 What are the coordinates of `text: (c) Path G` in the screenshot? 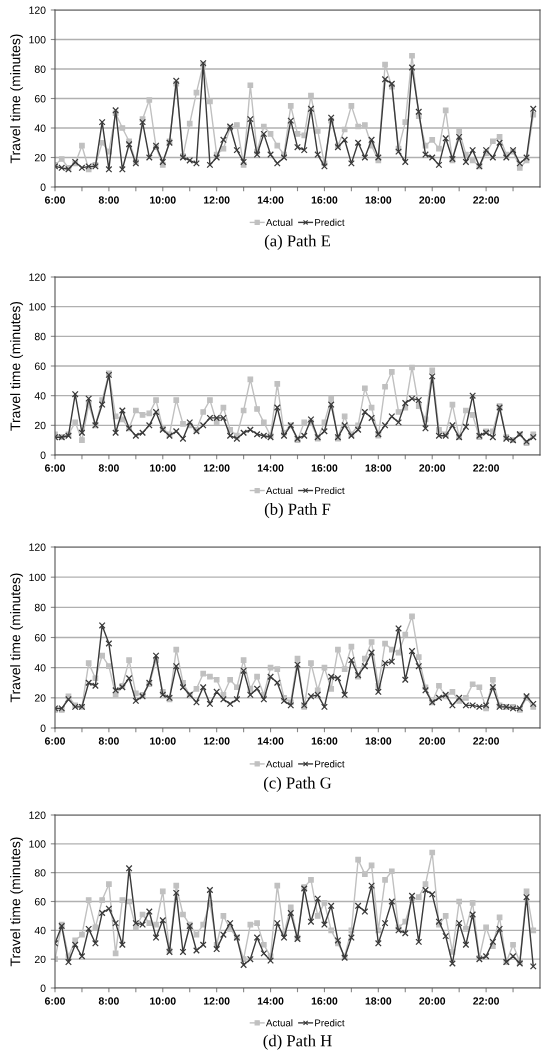 It's located at (297, 784).